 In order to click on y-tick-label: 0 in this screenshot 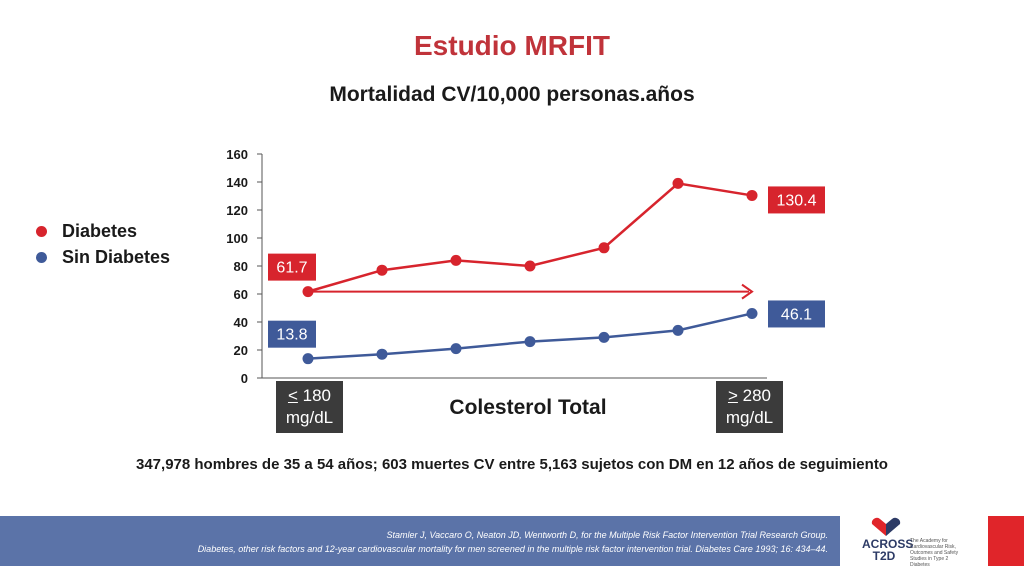, I will do `click(244, 378)`.